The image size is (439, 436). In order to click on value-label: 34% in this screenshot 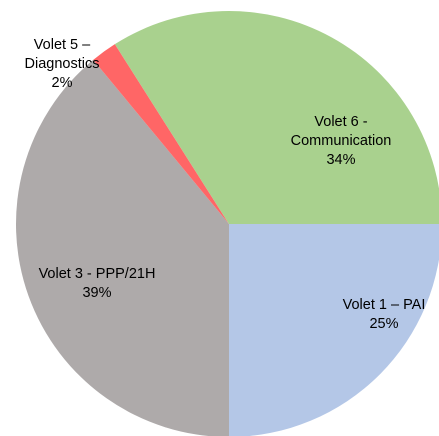, I will do `click(341, 160)`.